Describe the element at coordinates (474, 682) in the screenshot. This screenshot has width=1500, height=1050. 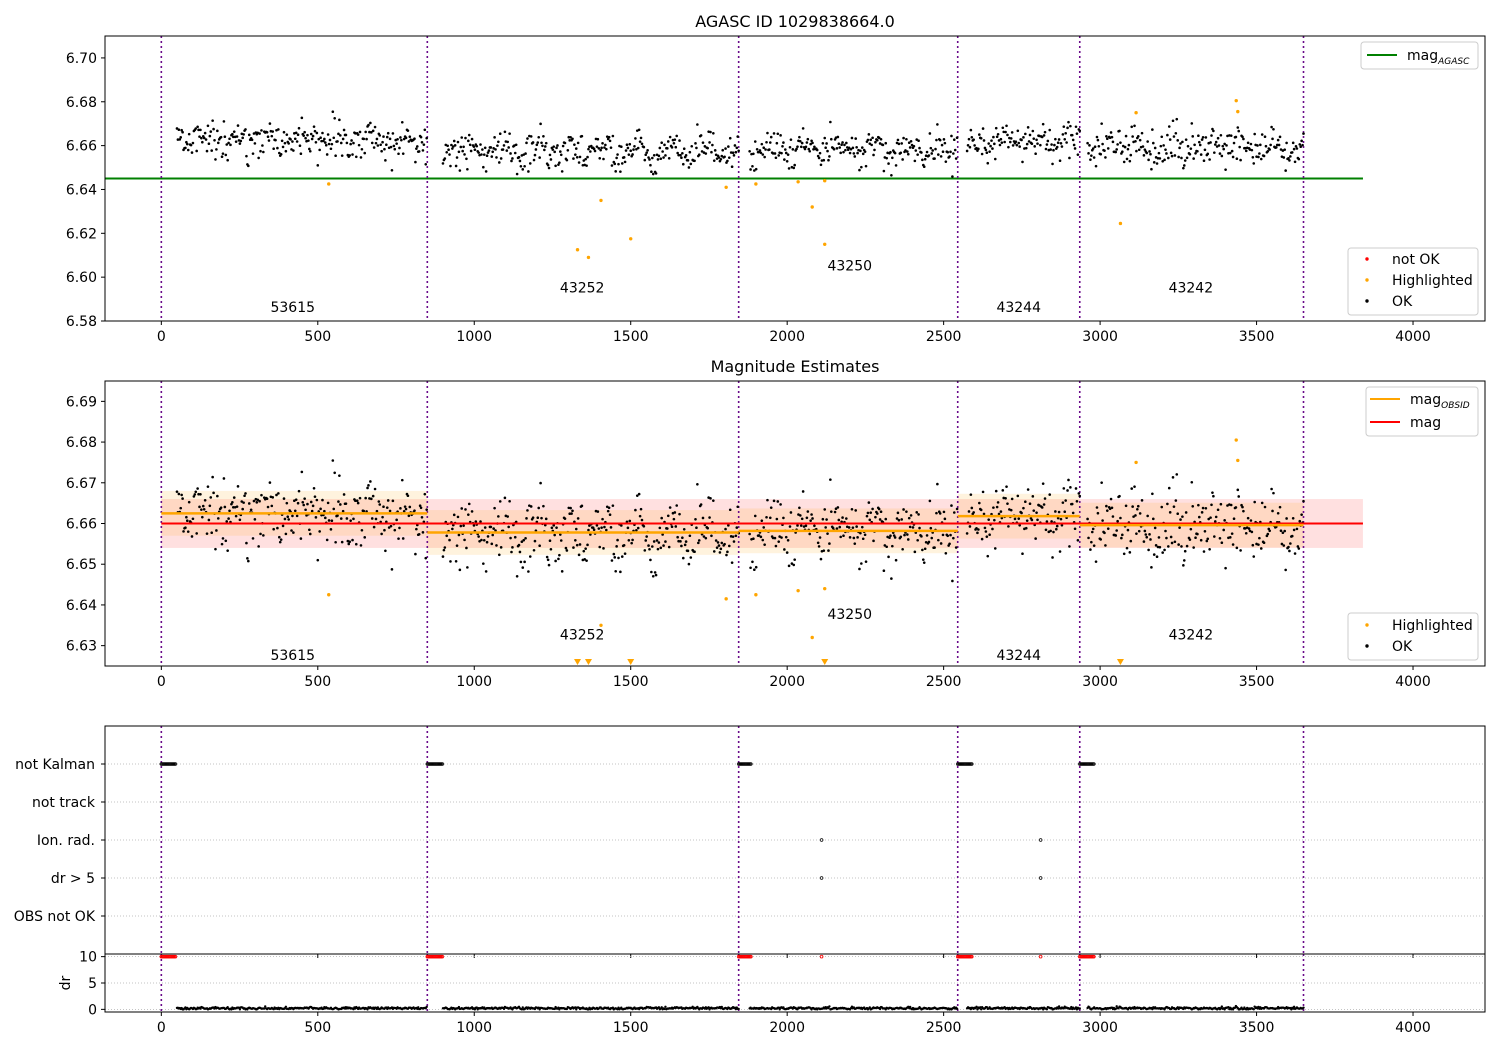
I see `x-tick-label: 1000` at that location.